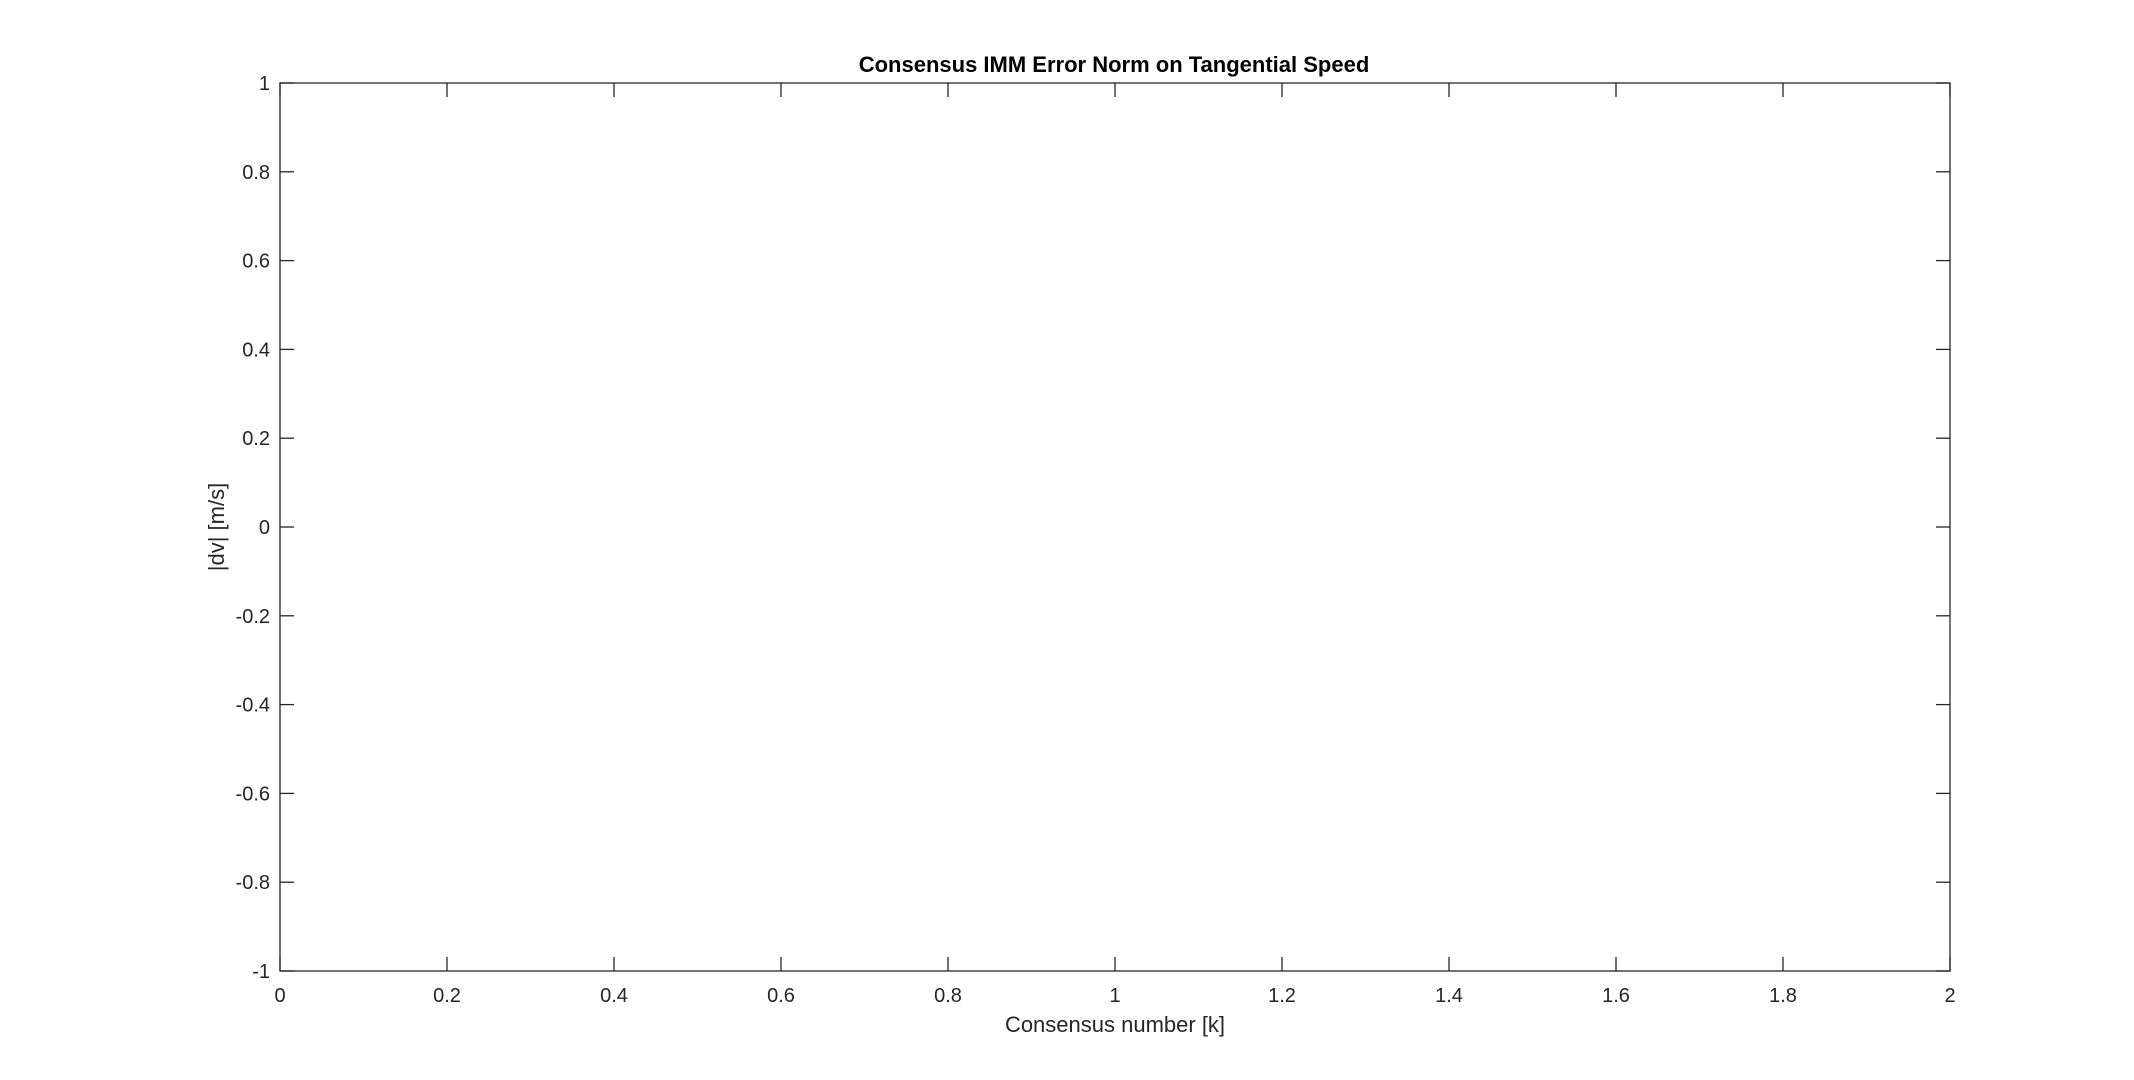  Describe the element at coordinates (253, 883) in the screenshot. I see `y-tick-label: -0.8` at that location.